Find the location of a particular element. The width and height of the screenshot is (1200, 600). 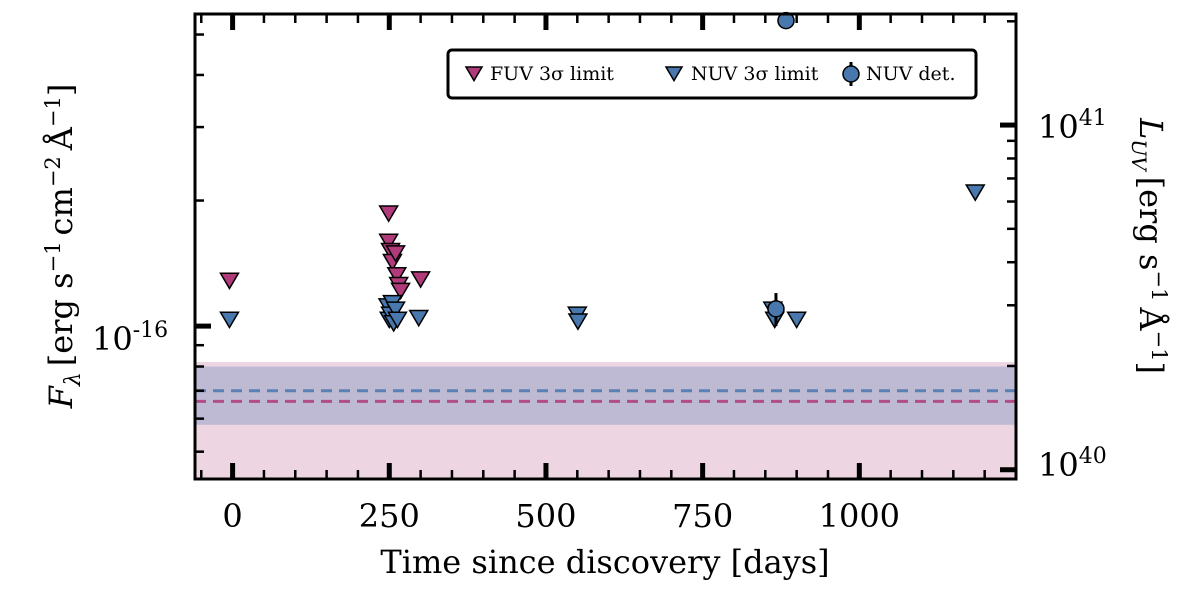

y2-tick-label-1e40: 1040 is located at coordinates (1072, 464).